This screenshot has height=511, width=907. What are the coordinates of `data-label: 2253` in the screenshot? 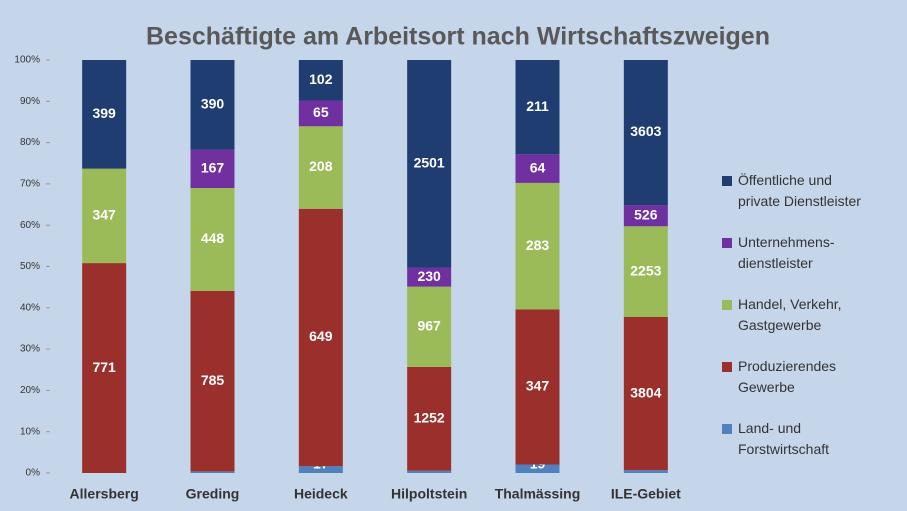 It's located at (645, 270).